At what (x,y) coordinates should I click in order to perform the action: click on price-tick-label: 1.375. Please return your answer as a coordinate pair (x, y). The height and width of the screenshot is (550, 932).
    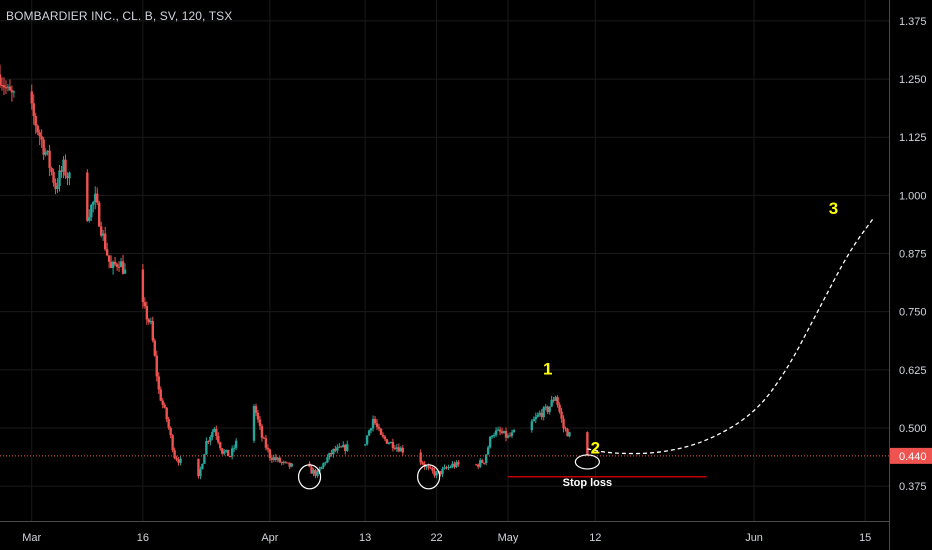
    Looking at the image, I should click on (913, 22).